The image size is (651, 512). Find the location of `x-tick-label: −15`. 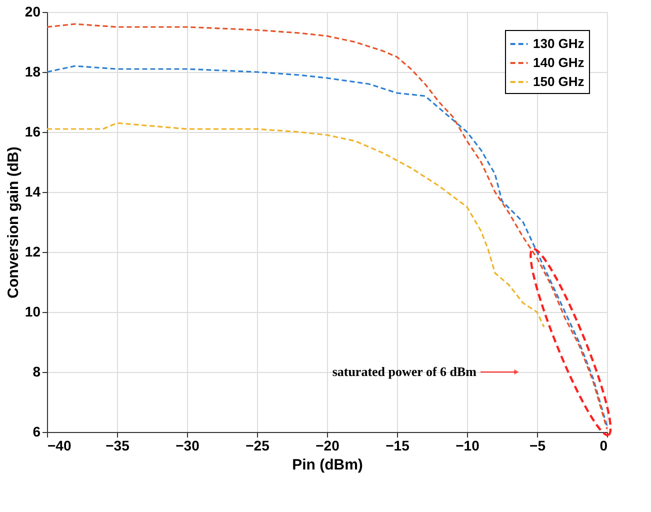

x-tick-label: −15 is located at coordinates (398, 446).